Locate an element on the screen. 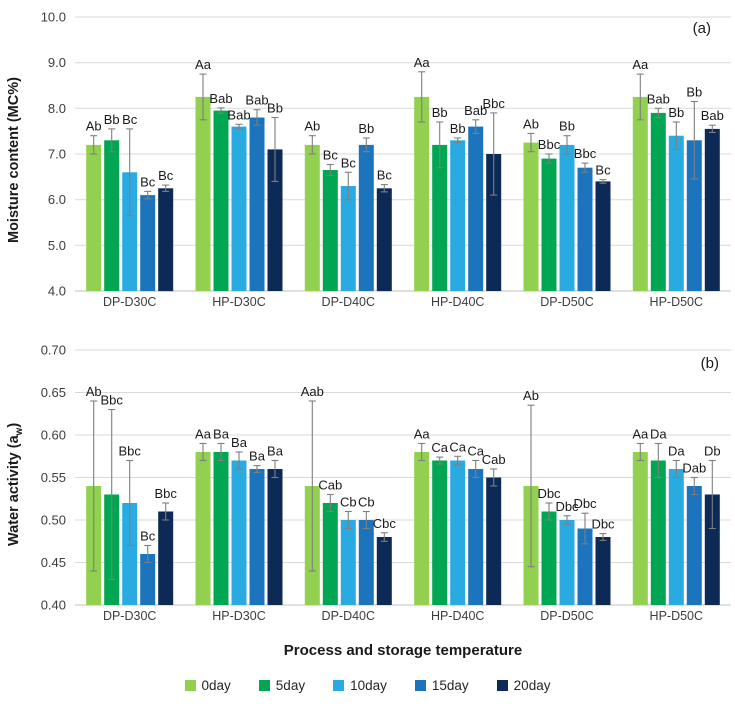 This screenshot has width=735, height=707. legend-label-20day: 20day is located at coordinates (532, 685).